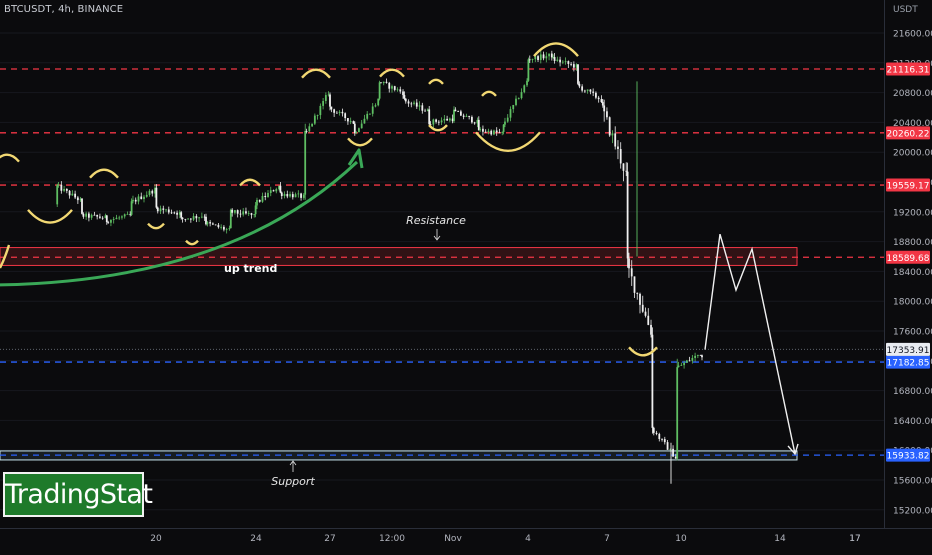  What do you see at coordinates (912, 213) in the screenshot?
I see `y-tick-label: 19200.00` at bounding box center [912, 213].